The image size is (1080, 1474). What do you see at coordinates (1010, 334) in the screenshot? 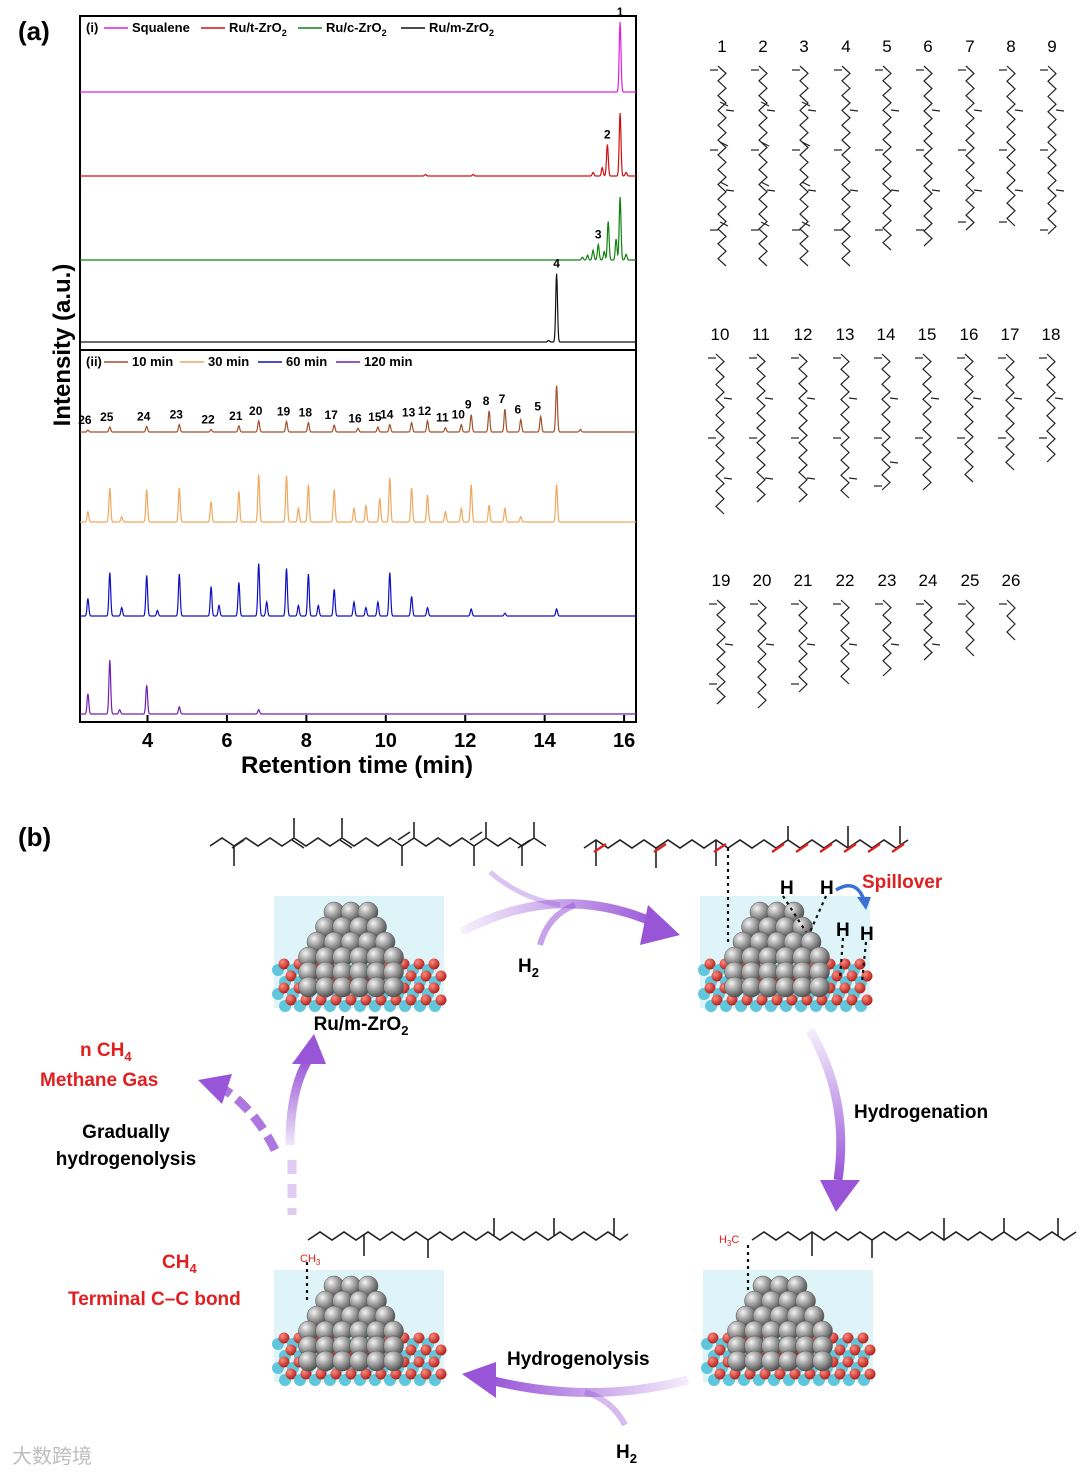
I see `compound-label: 17` at bounding box center [1010, 334].